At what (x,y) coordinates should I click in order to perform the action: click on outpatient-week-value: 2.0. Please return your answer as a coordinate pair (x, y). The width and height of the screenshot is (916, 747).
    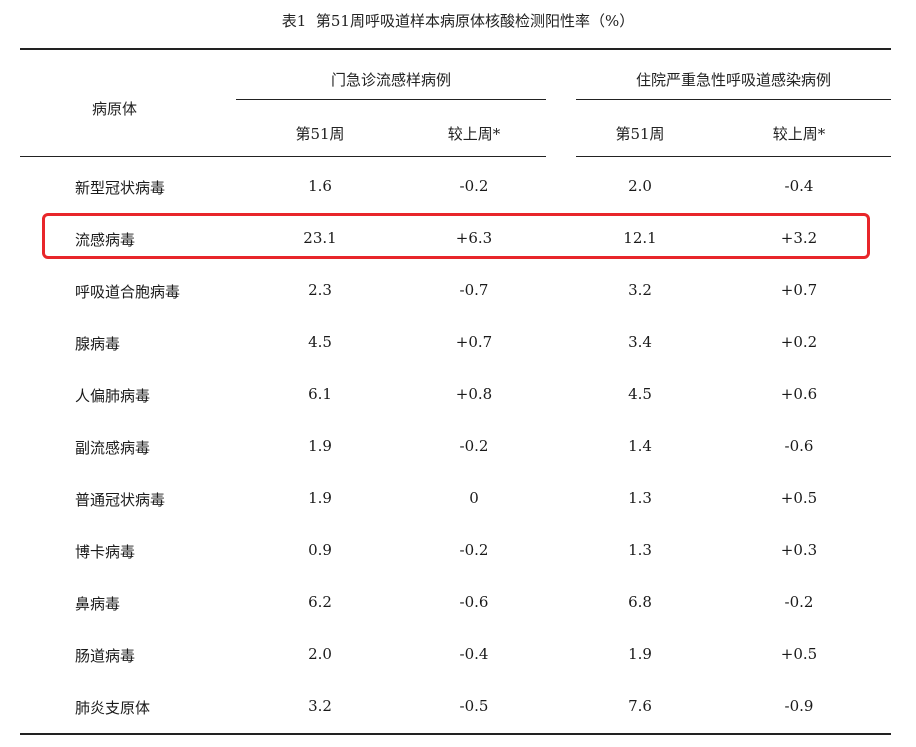
    Looking at the image, I should click on (320, 654).